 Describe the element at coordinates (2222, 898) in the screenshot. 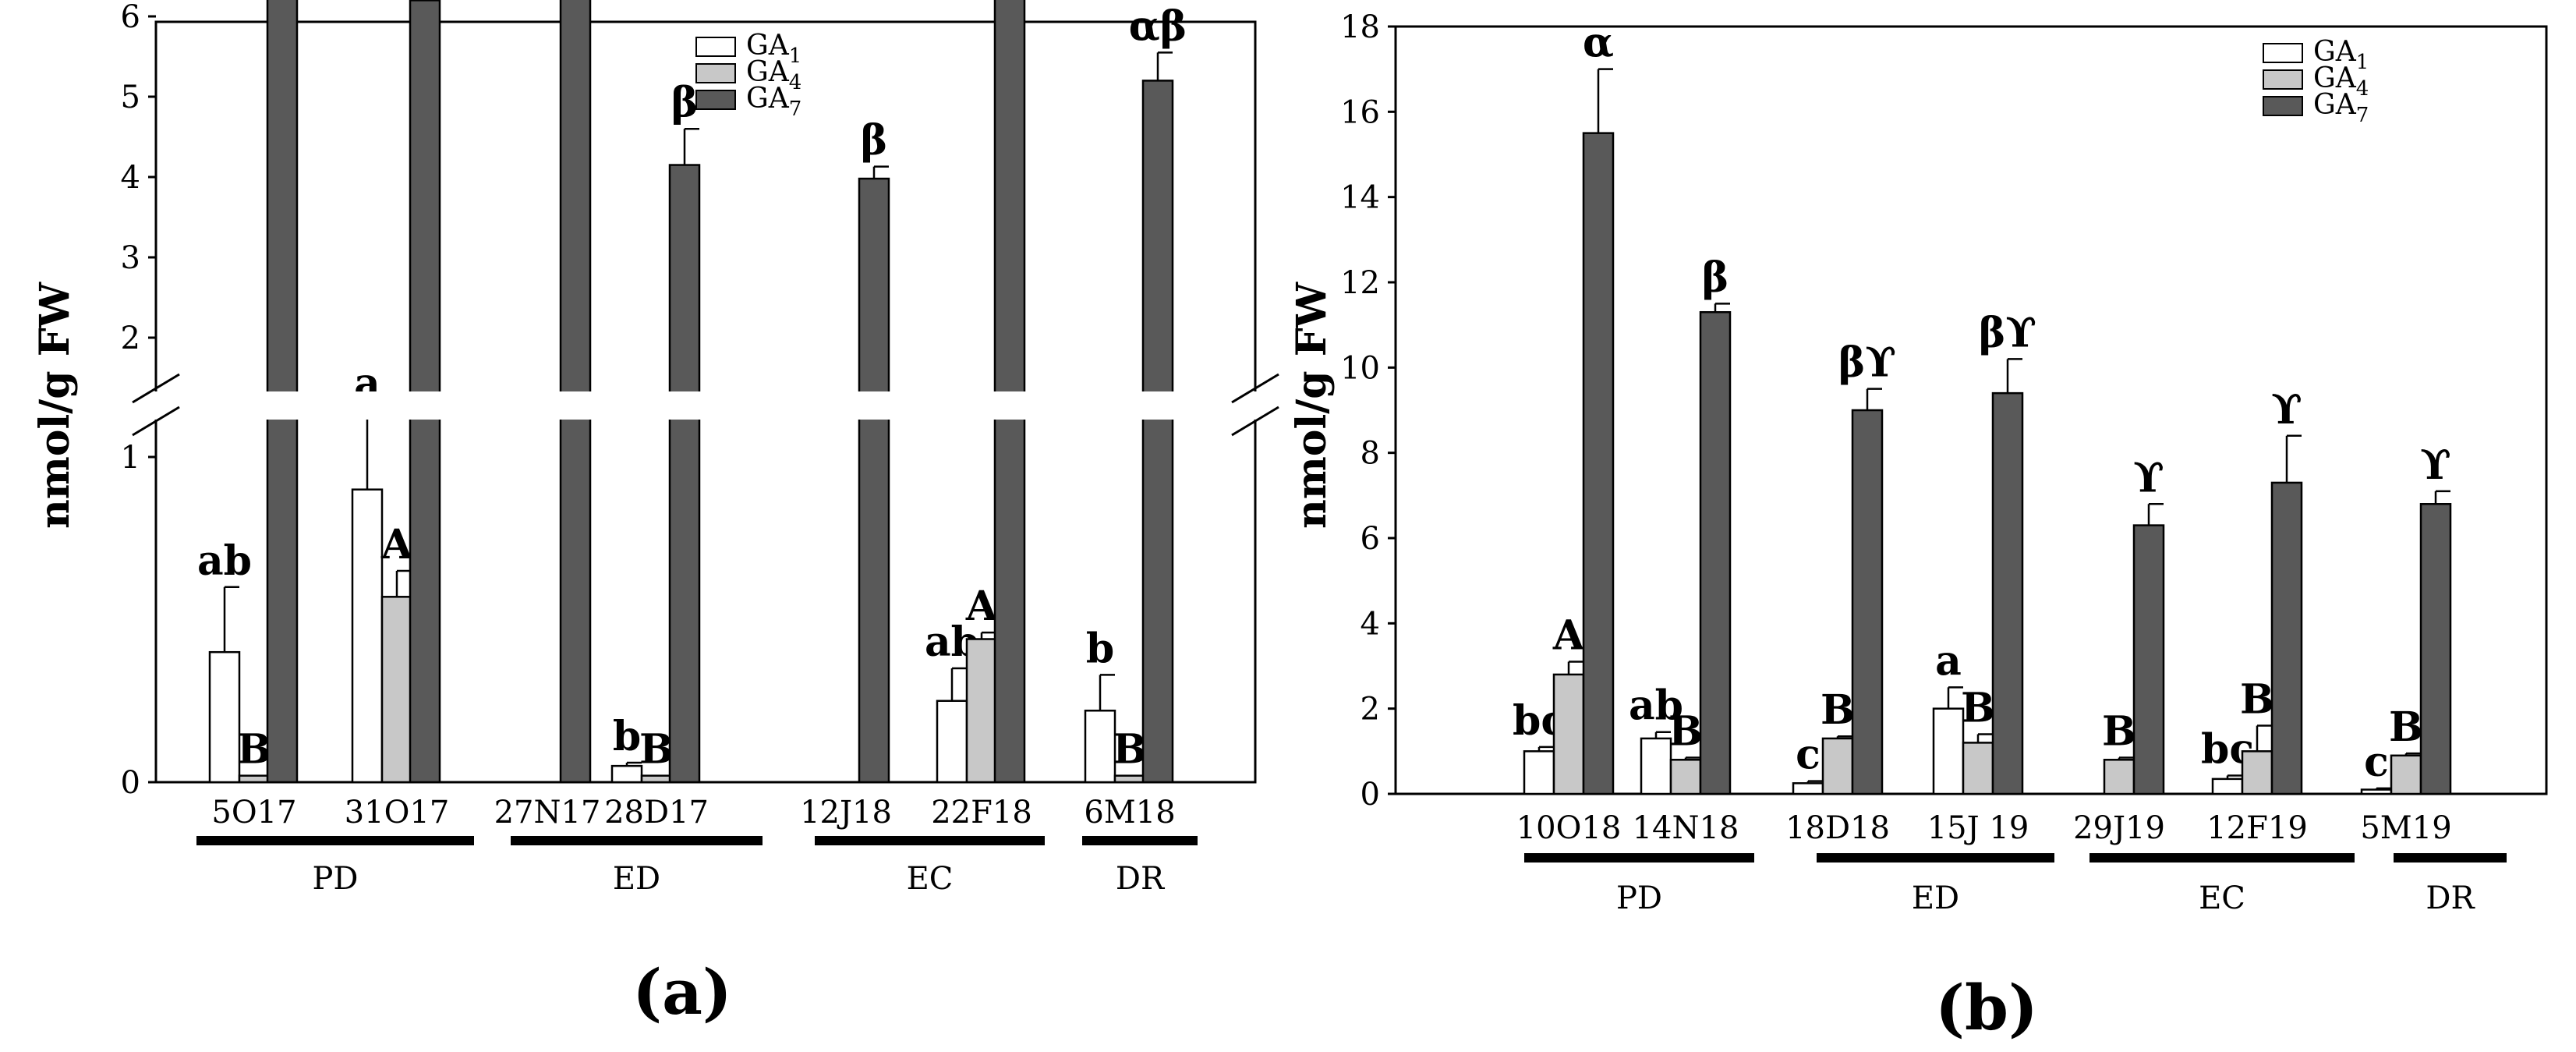

I see `group-label-ec-b: EC` at that location.